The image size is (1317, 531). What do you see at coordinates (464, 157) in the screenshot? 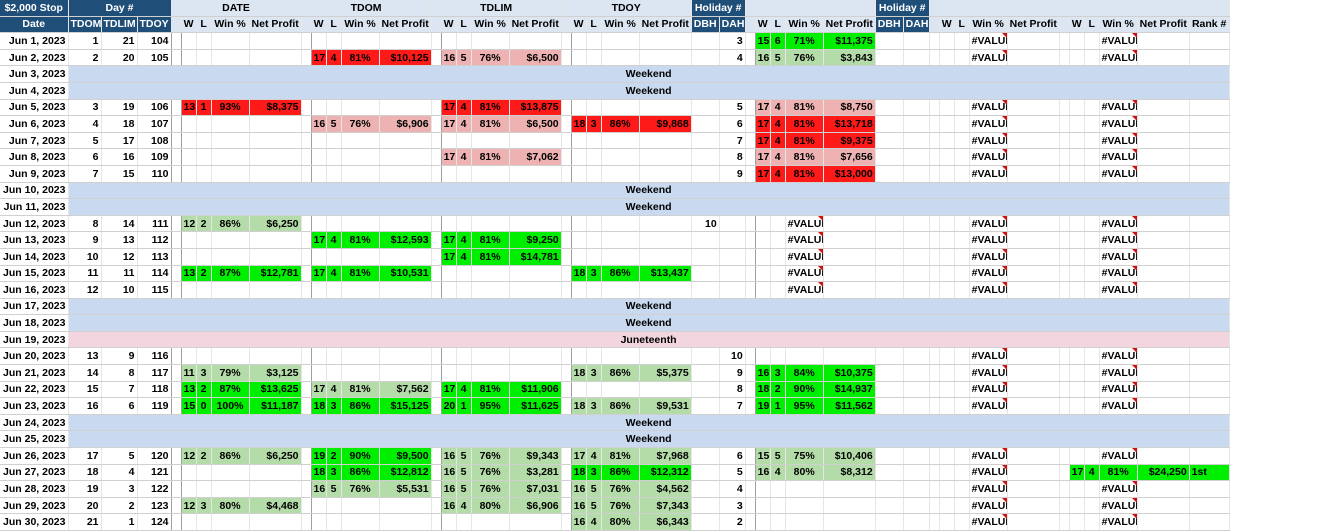
I see `tdlim-group-losses: 4` at bounding box center [464, 157].